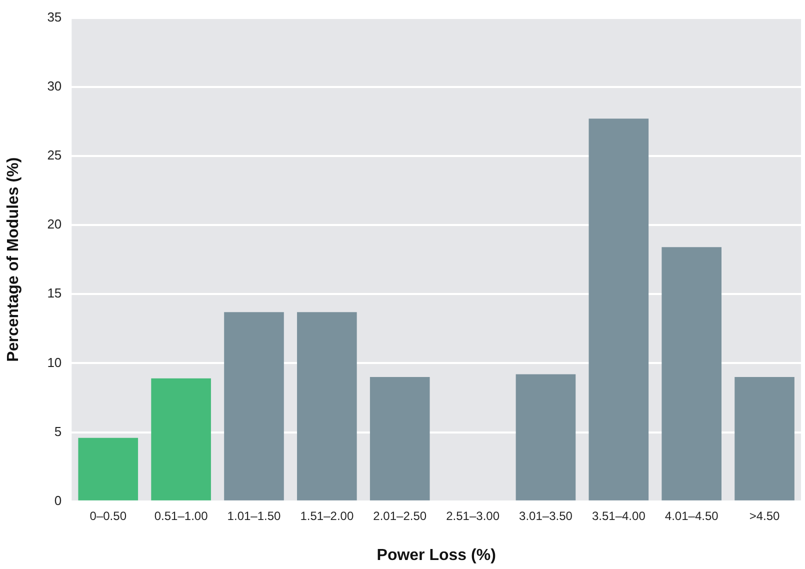  What do you see at coordinates (58, 500) in the screenshot?
I see `y-tick-label: 0` at bounding box center [58, 500].